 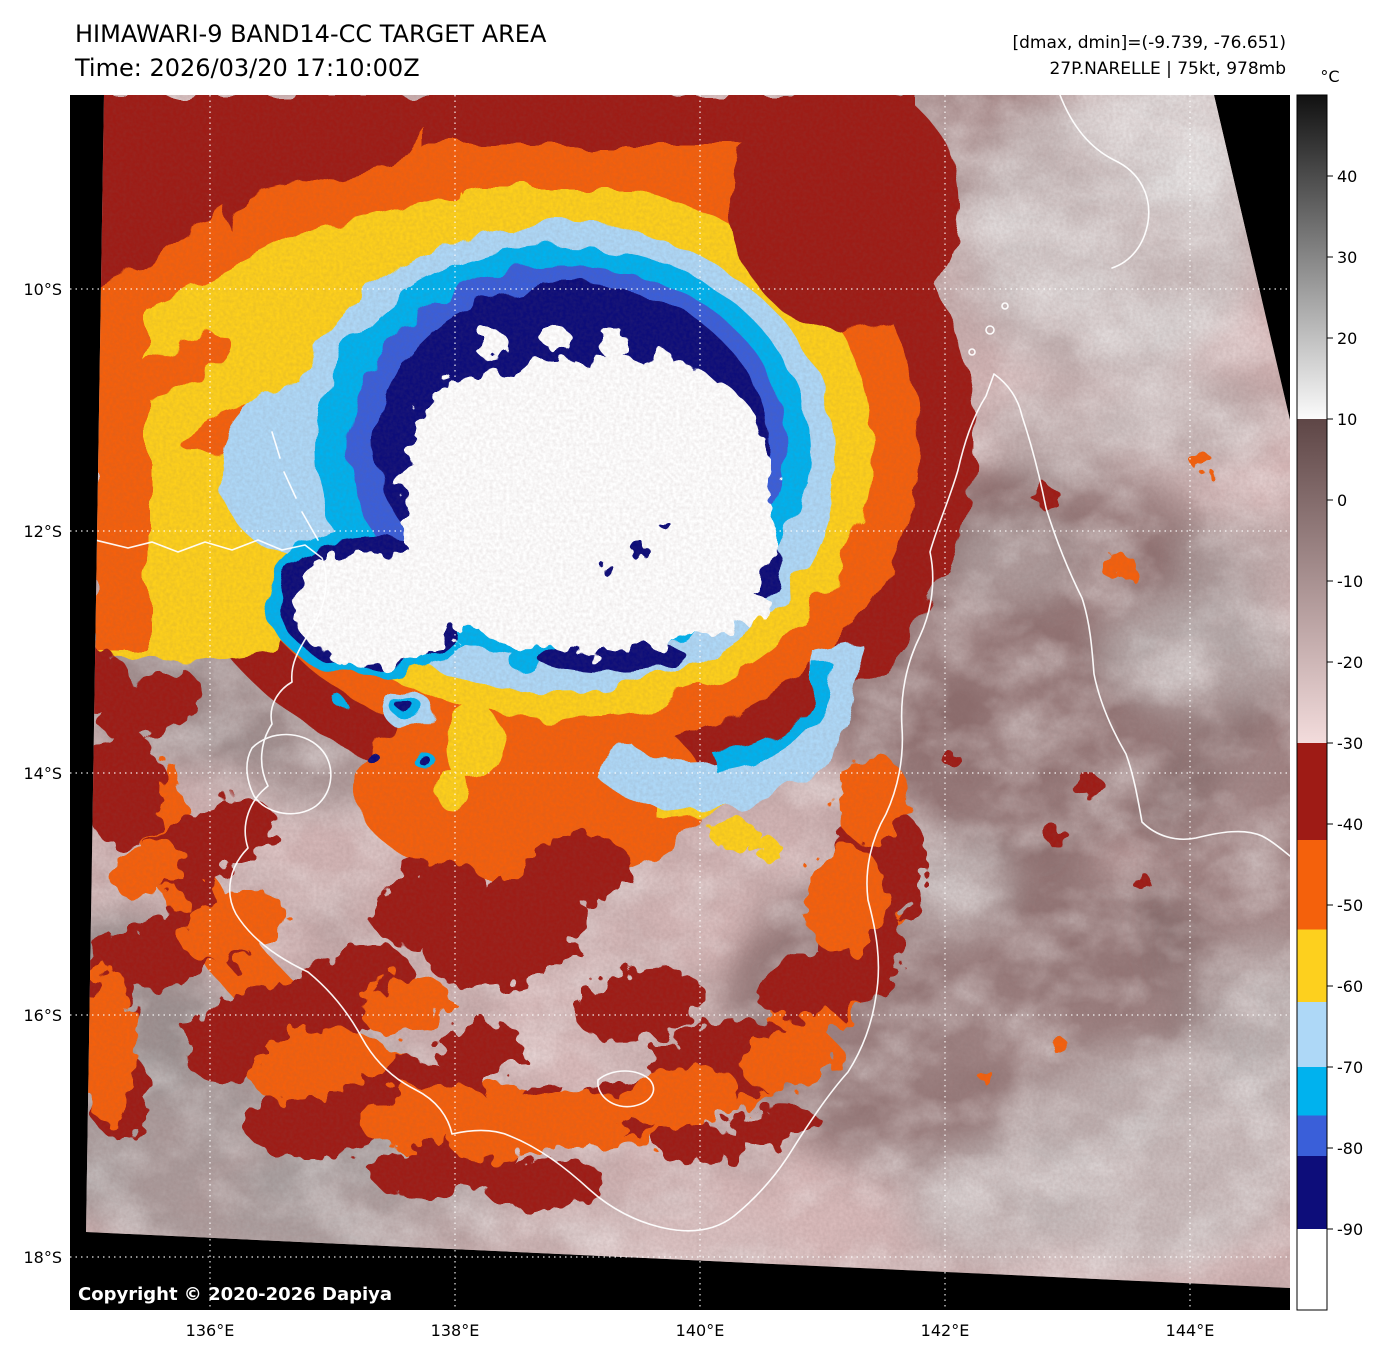 I want to click on colorbar-gradient, so click(x=1312, y=702).